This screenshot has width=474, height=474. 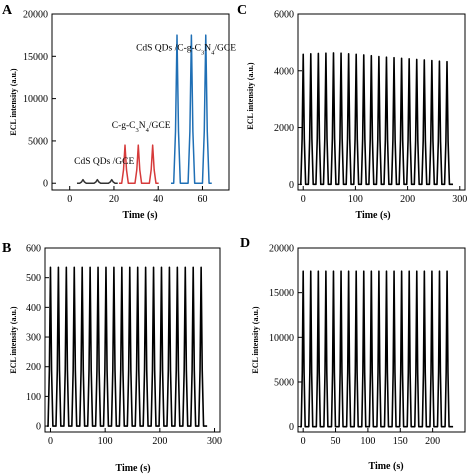 What do you see at coordinates (139, 215) in the screenshot?
I see `panel-a-x-axis-title: Time (s)` at bounding box center [139, 215].